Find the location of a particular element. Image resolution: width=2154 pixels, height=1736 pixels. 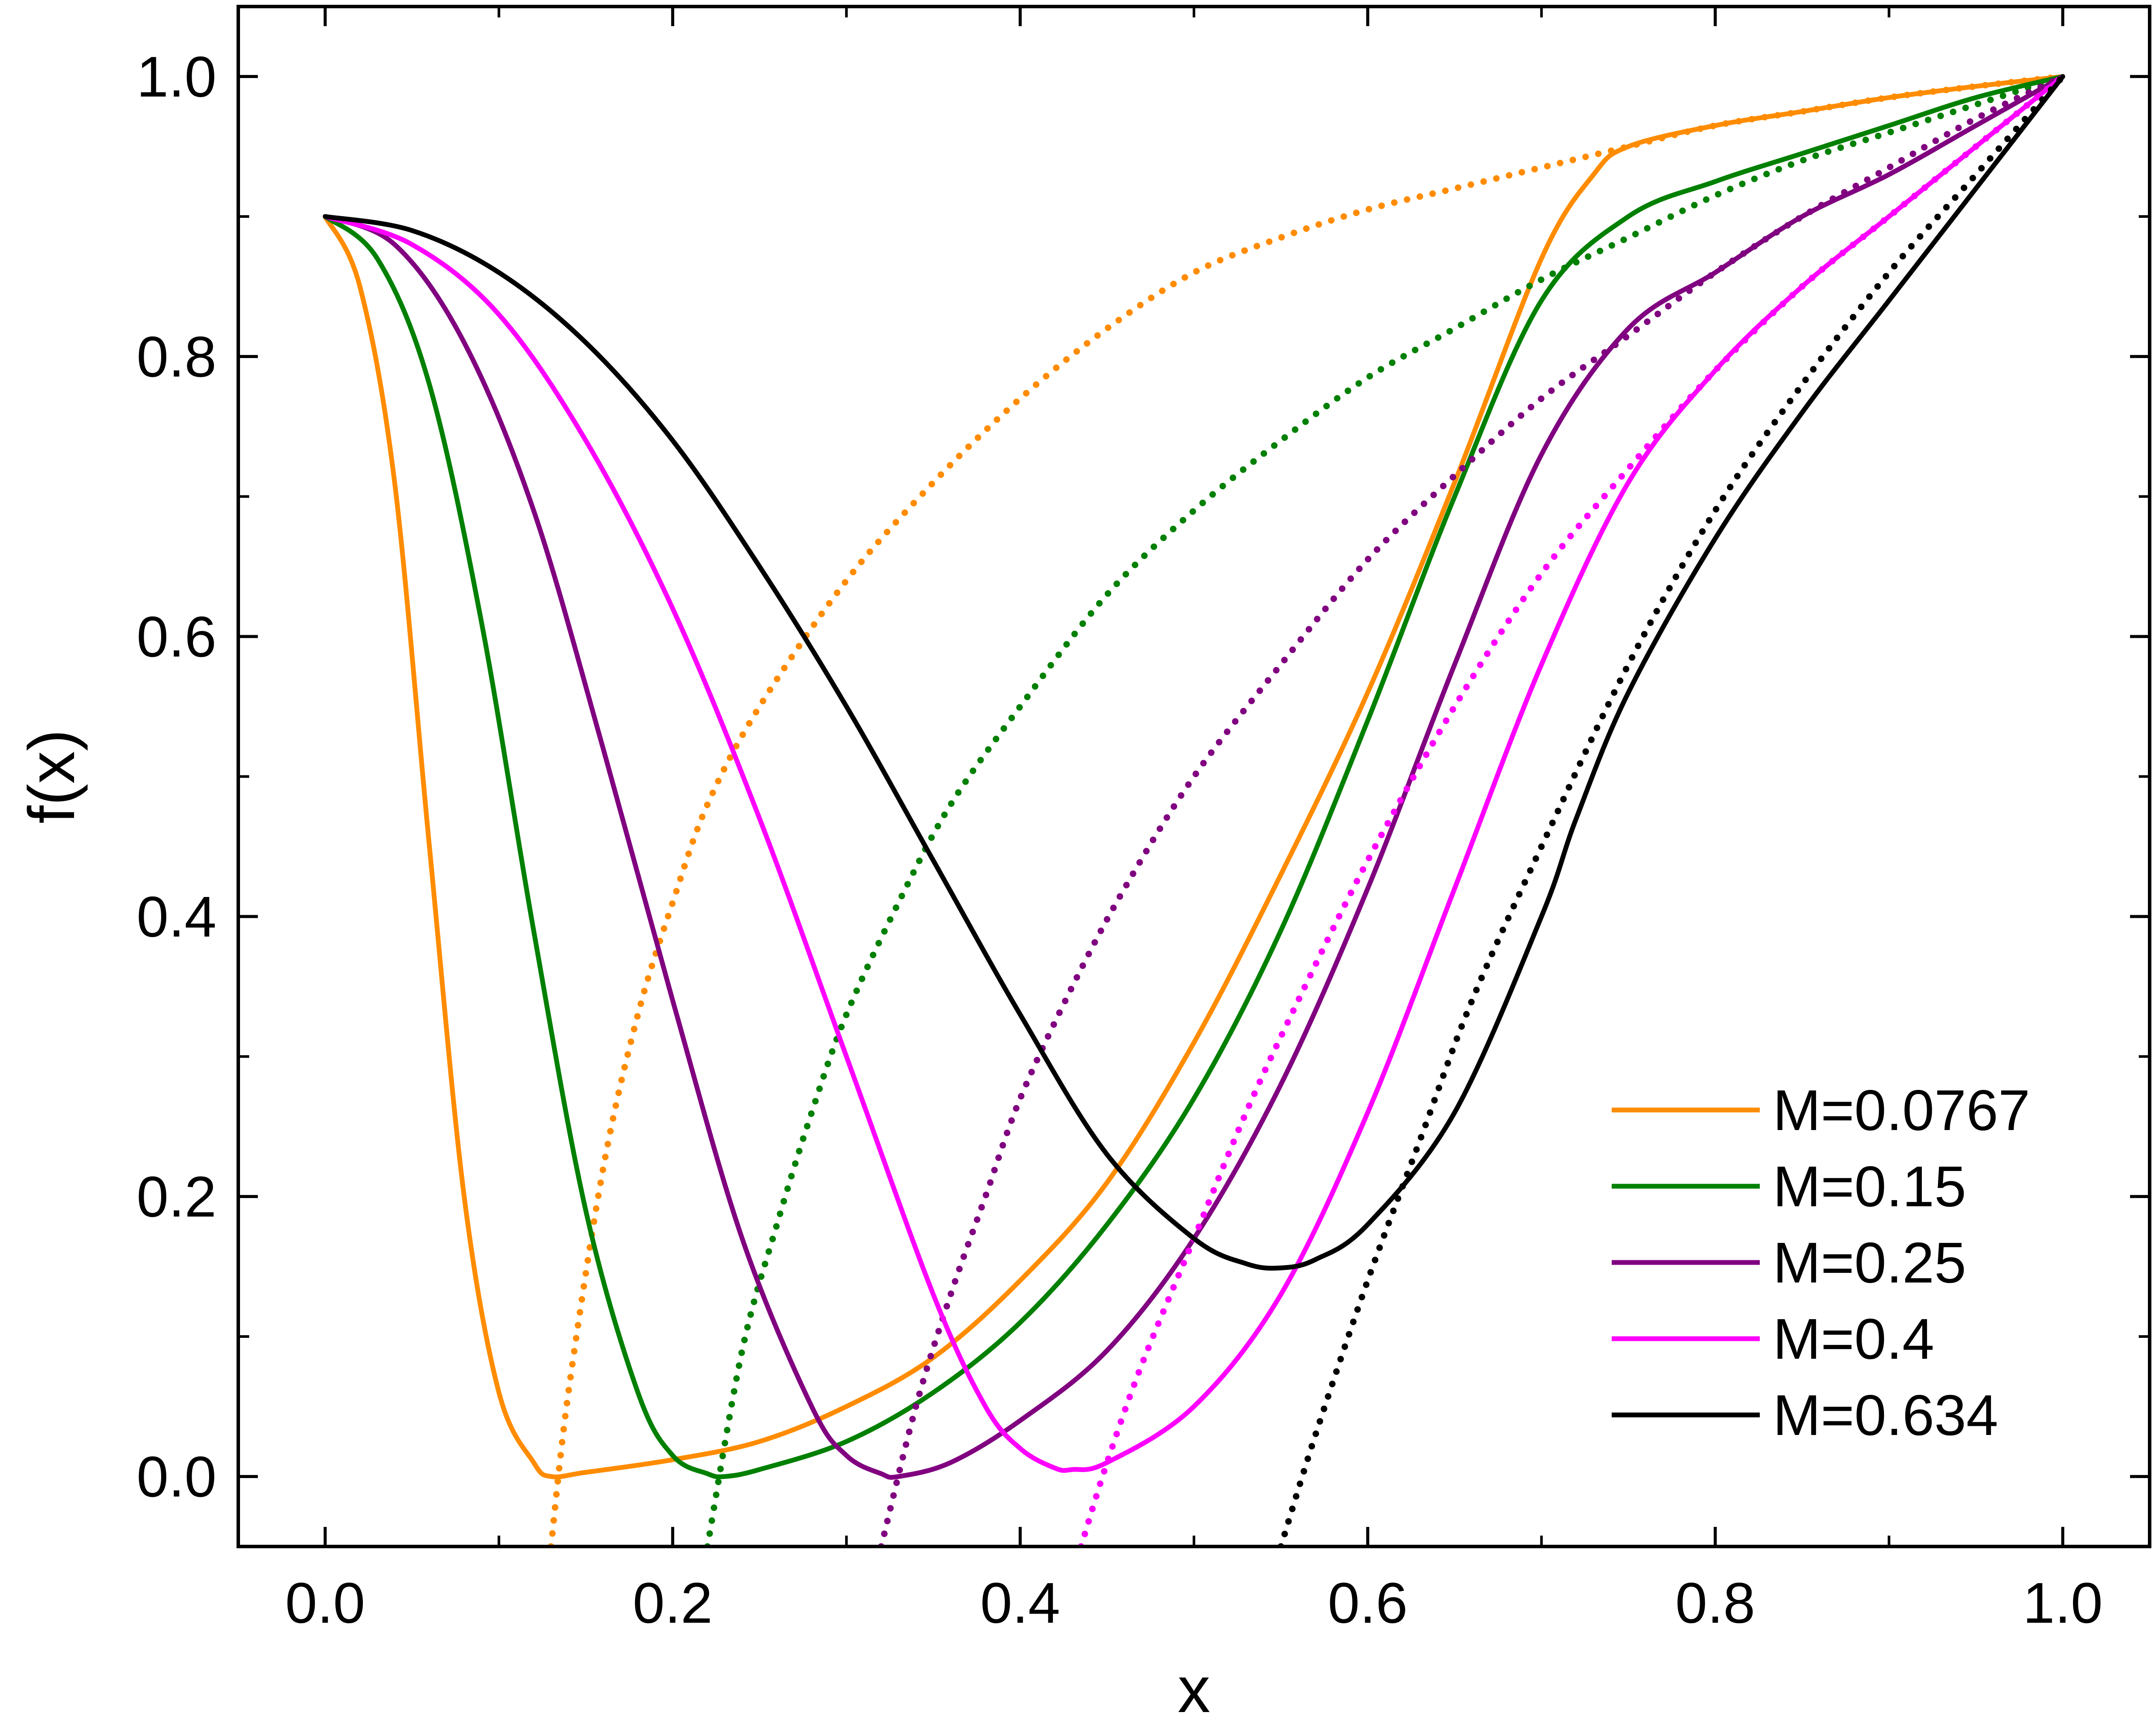

x-tick-label: 0.6 is located at coordinates (1368, 1603).